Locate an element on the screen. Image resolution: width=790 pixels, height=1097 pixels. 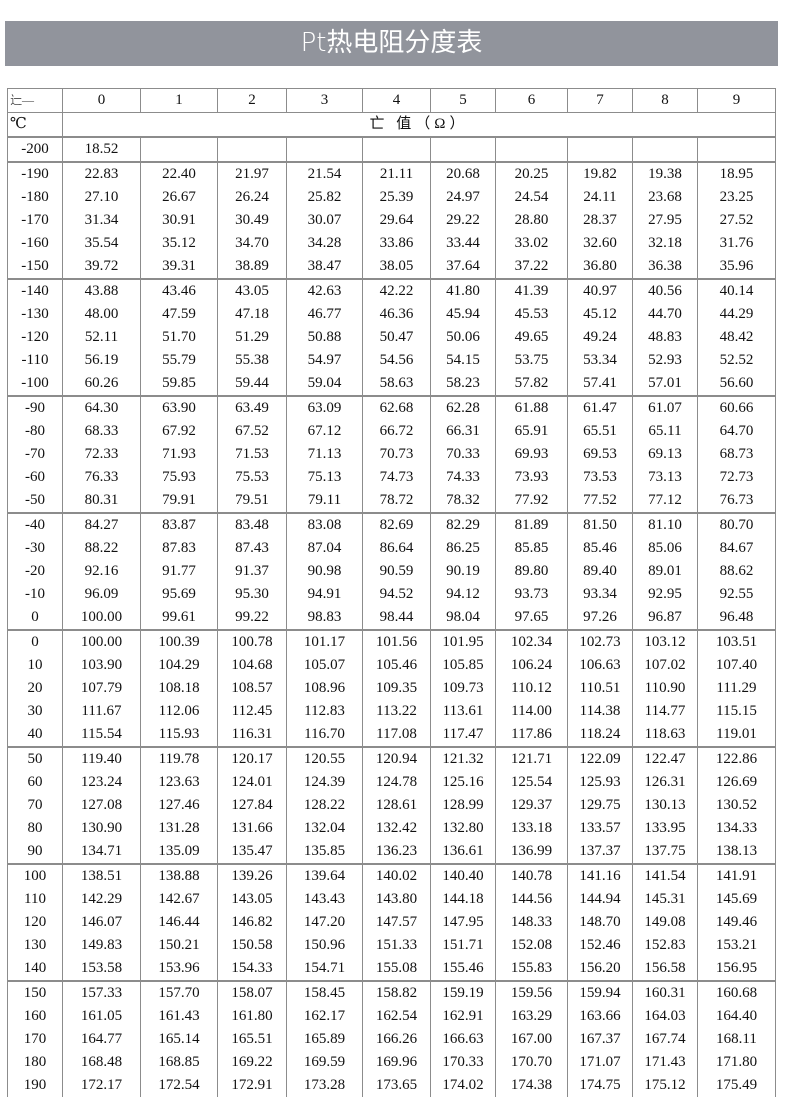
resistance-cell: 73.93 is located at coordinates (532, 477).